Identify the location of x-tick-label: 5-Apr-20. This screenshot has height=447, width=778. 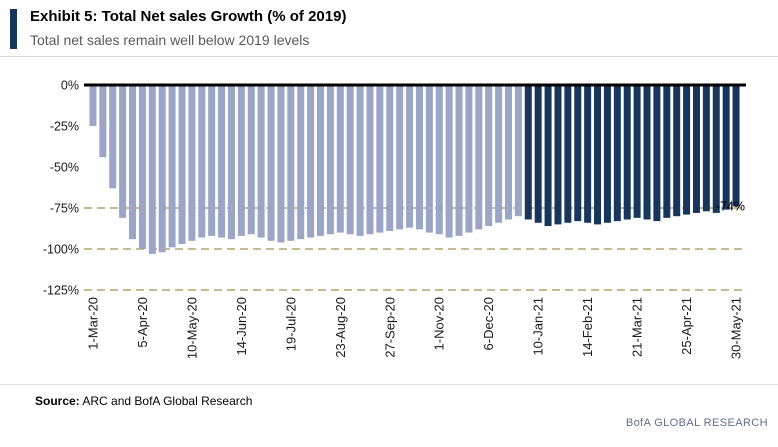
(142, 322).